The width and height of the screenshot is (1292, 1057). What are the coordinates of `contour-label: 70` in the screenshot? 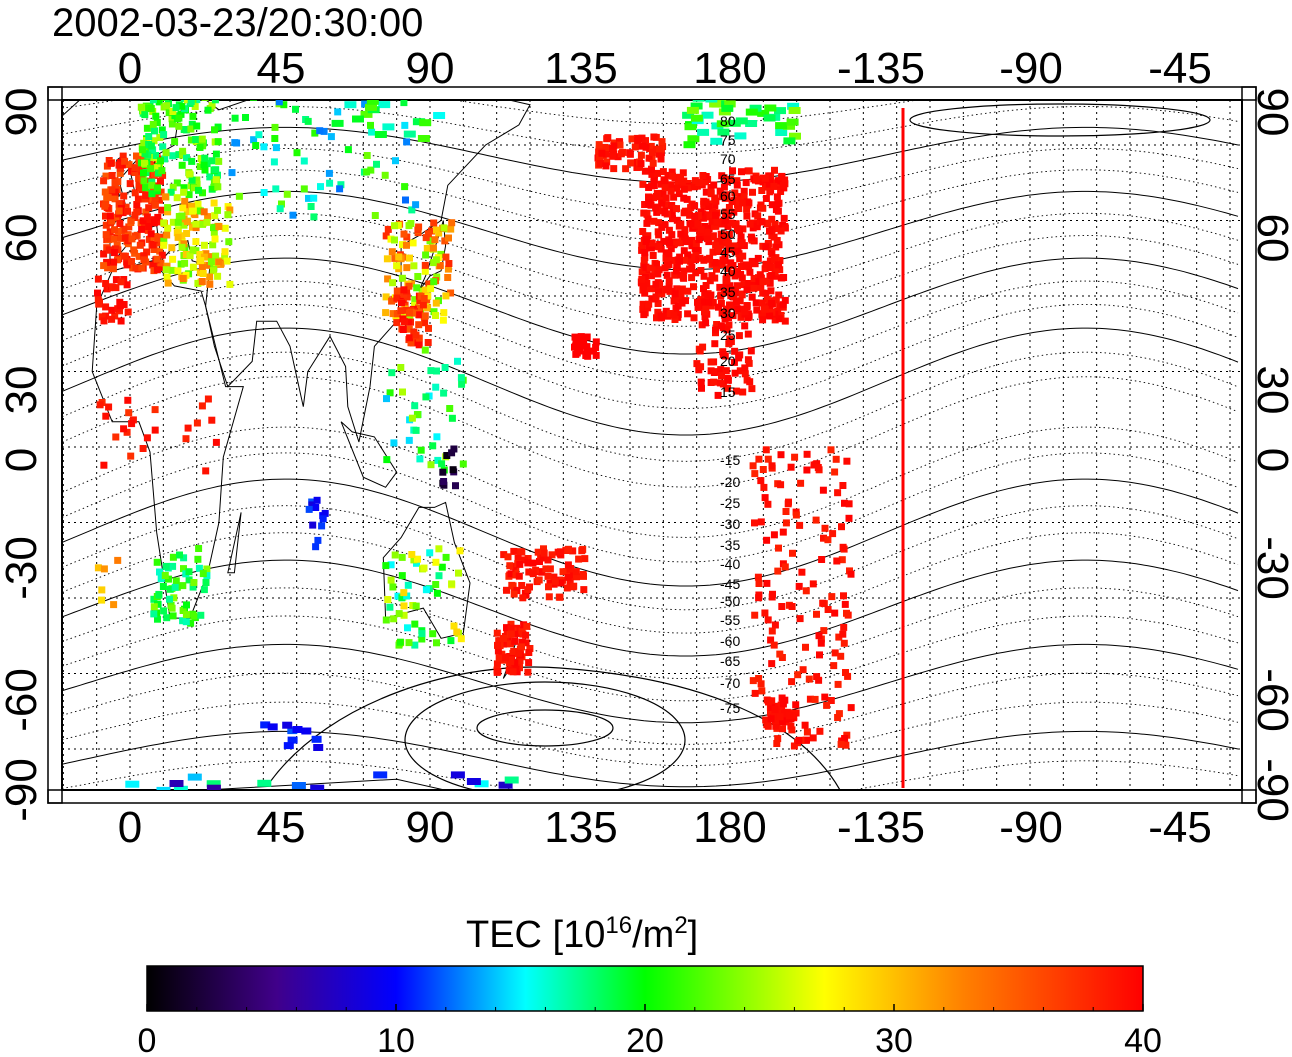 It's located at (728, 159).